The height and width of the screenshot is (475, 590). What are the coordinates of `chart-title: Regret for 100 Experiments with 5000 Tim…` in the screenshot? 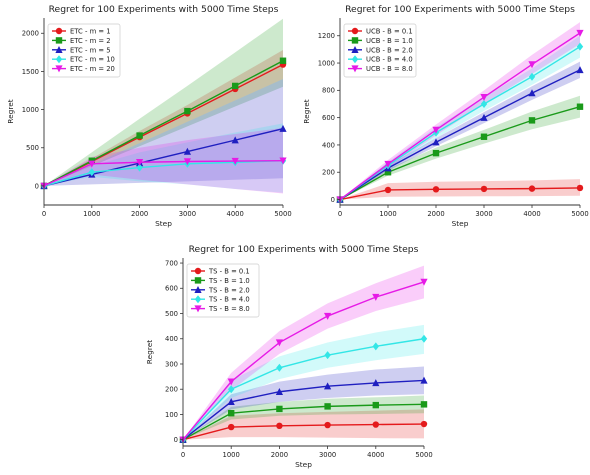 It's located at (460, 9).